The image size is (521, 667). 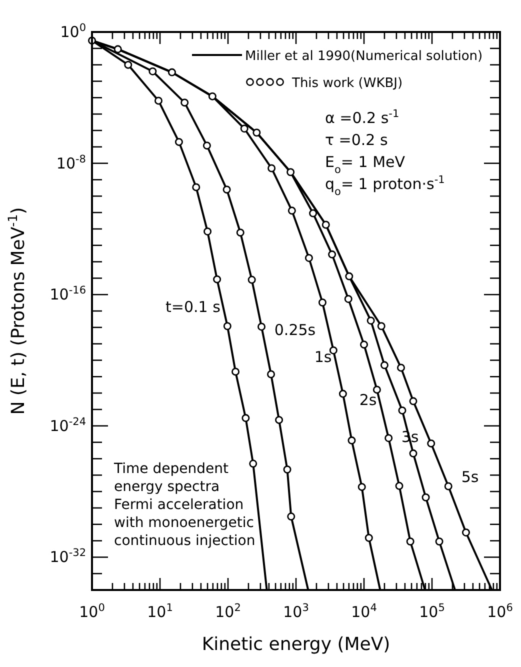 What do you see at coordinates (68, 294) in the screenshot?
I see `y-tick-label: 10$^{-16}$` at bounding box center [68, 294].